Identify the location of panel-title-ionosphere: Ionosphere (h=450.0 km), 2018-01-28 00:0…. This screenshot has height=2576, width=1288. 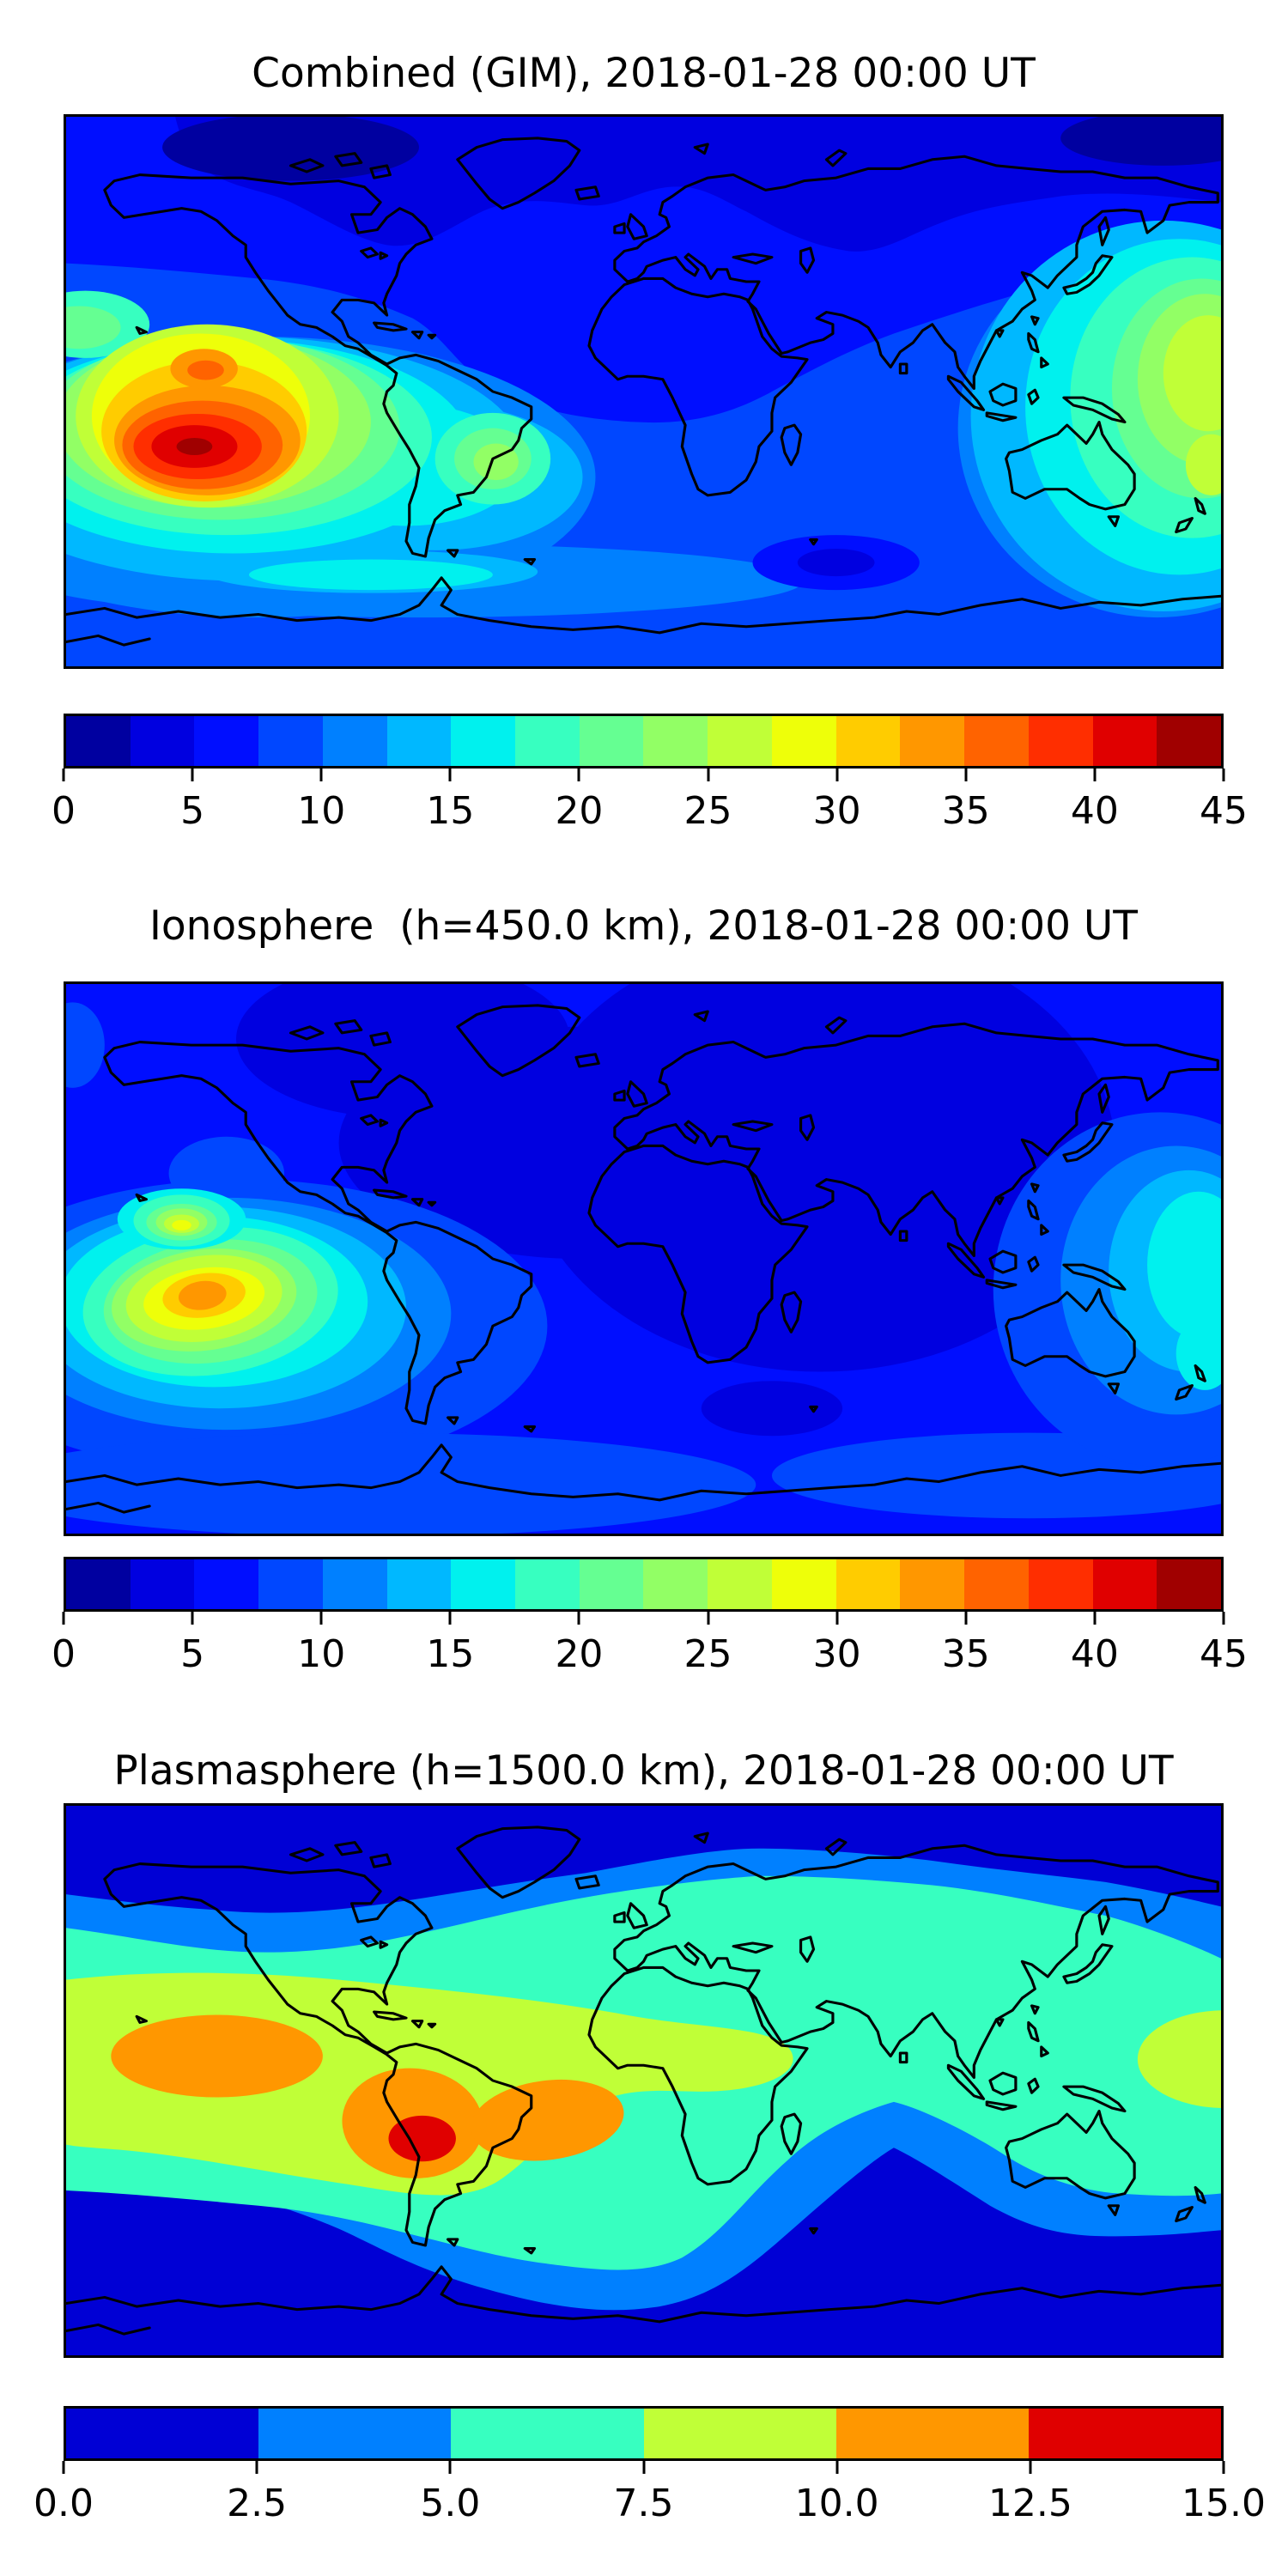
(644, 926).